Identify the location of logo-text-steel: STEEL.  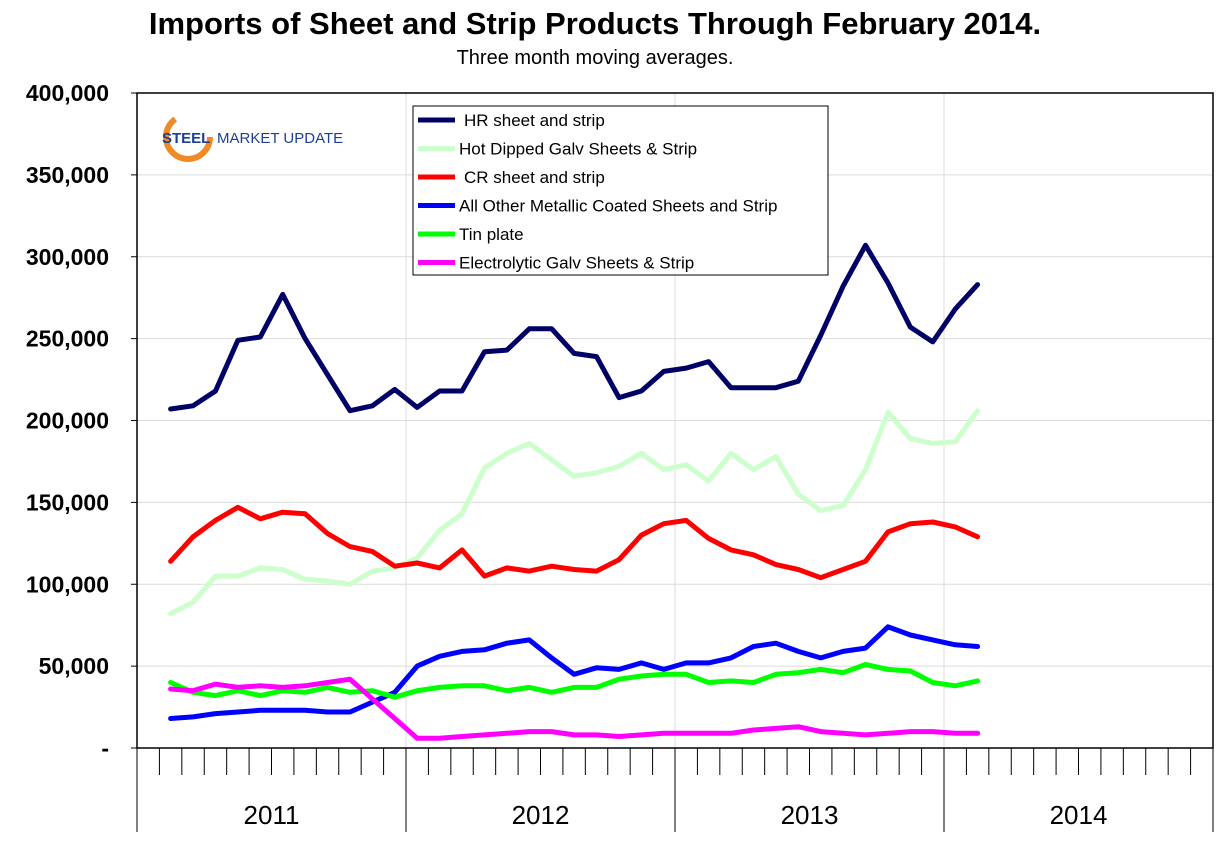
(186, 138).